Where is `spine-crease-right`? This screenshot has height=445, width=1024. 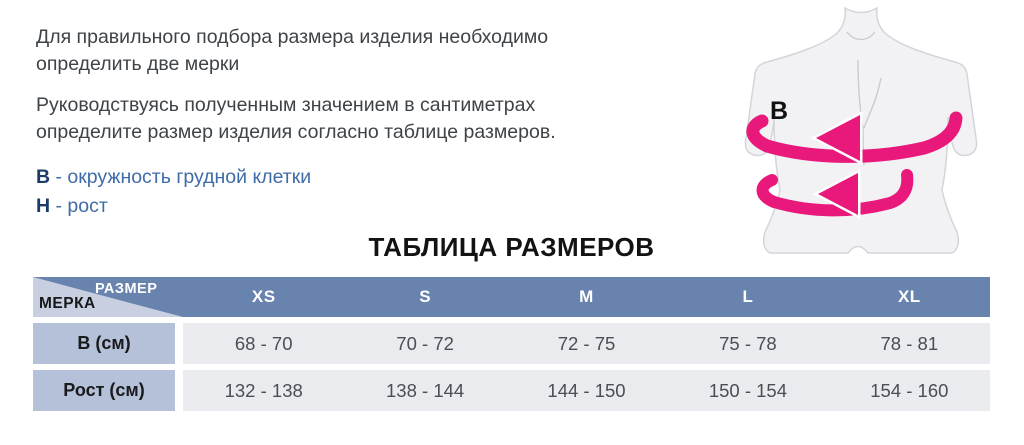
spine-crease-right is located at coordinates (872, 103).